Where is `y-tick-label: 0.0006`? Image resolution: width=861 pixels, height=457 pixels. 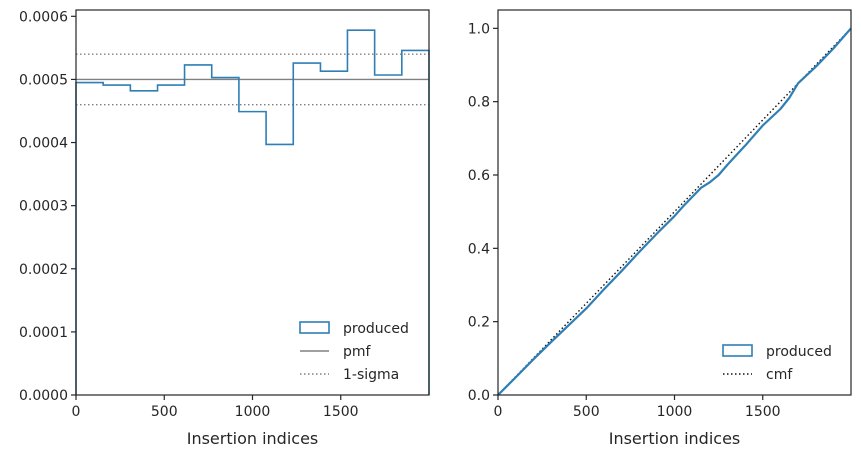
y-tick-label: 0.0006 is located at coordinates (43, 17).